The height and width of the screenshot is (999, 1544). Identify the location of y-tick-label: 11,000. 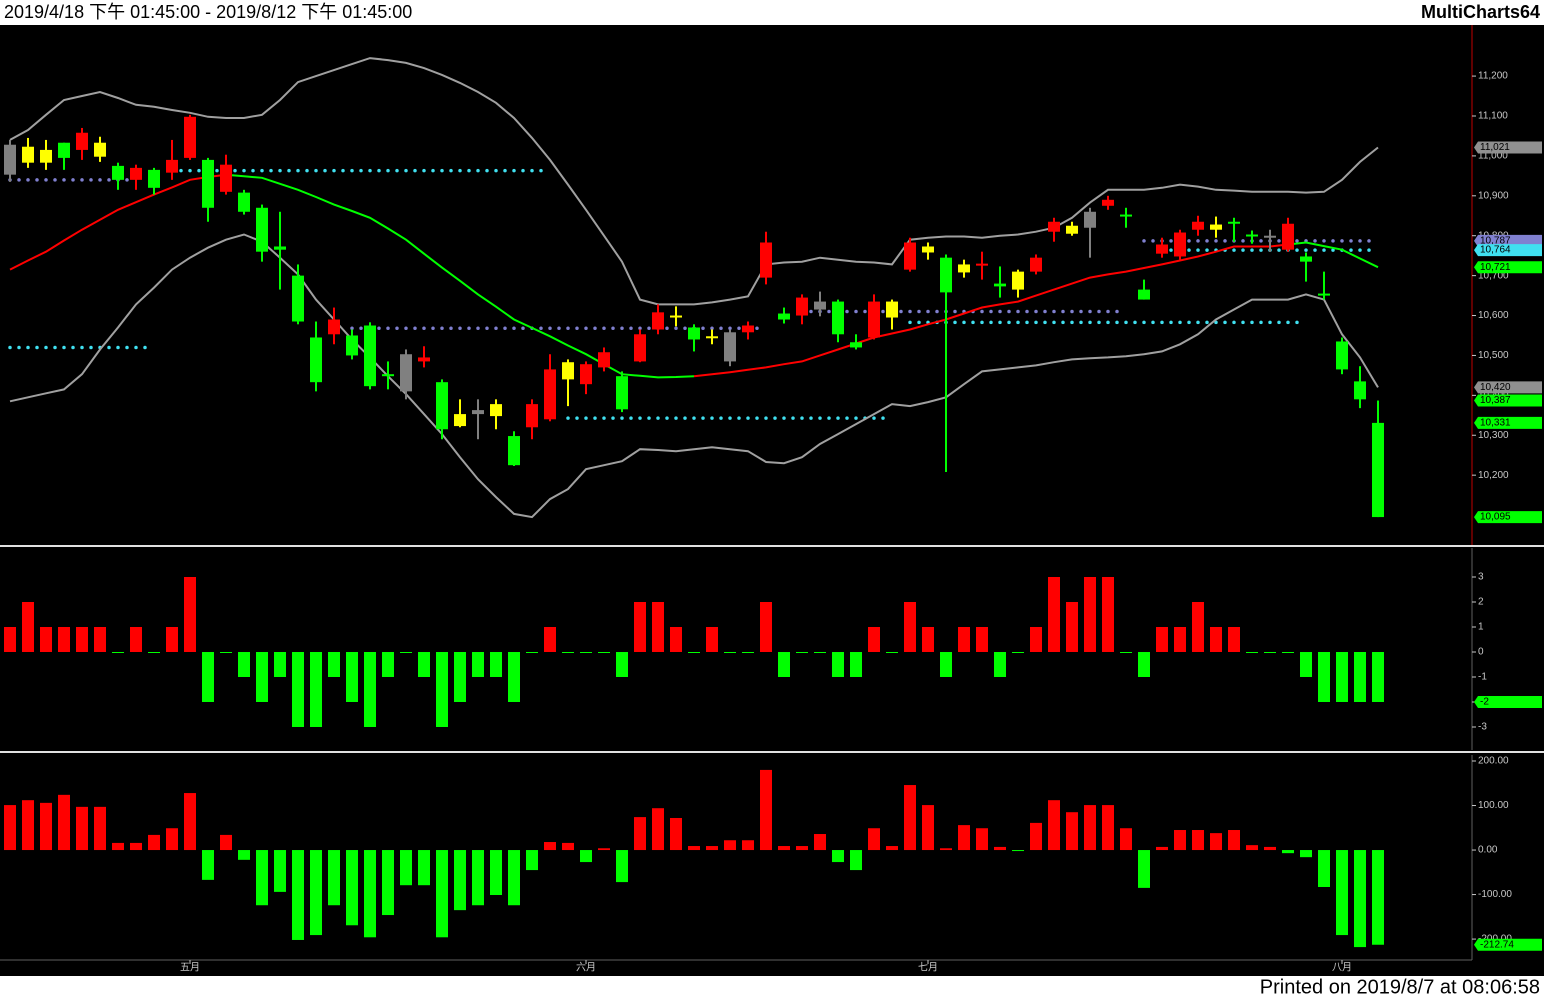
(1493, 156).